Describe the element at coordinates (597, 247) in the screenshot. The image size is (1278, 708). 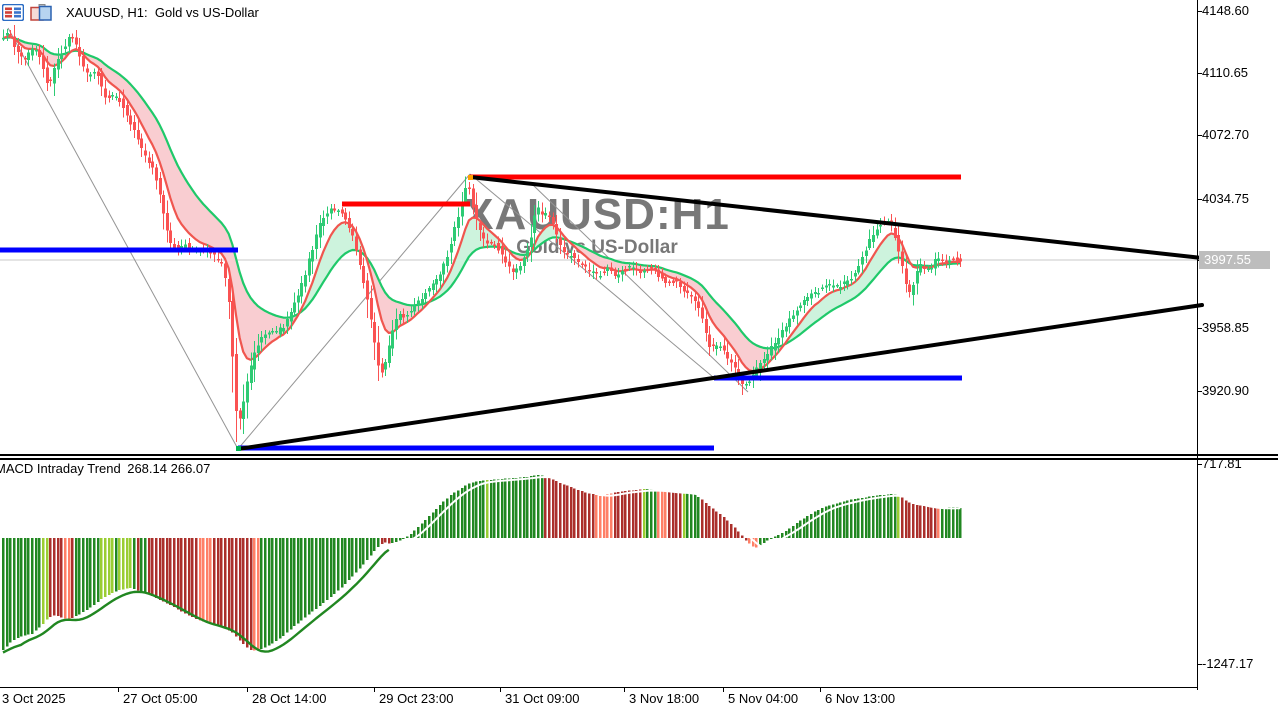
I see `watermark-description: Gold vs US-Dollar` at that location.